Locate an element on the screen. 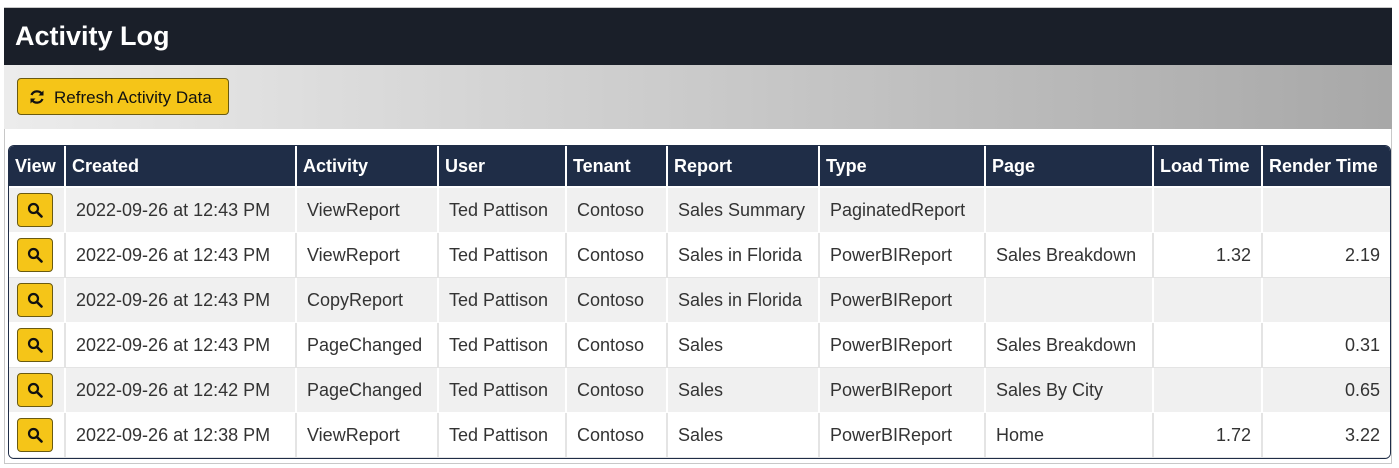 Image resolution: width=1399 pixels, height=468 pixels. column-header: Tenant is located at coordinates (617, 167).